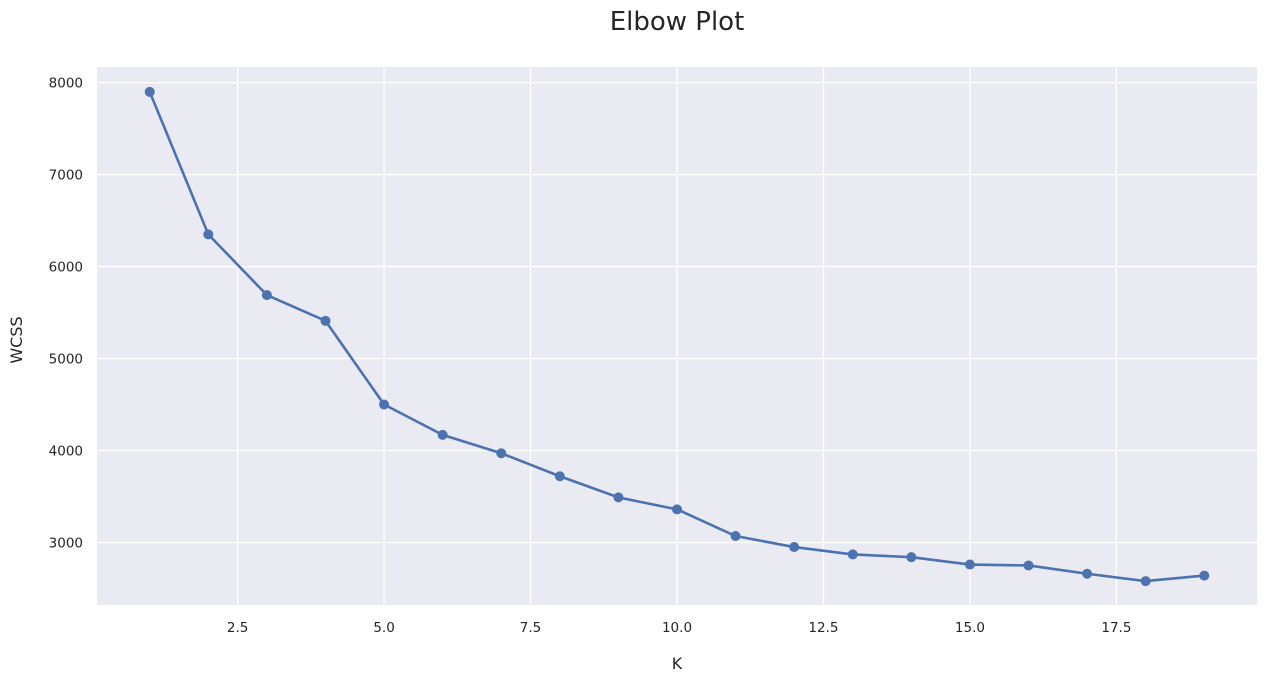 The width and height of the screenshot is (1267, 699). I want to click on x-tick-label: 17.5, so click(1116, 628).